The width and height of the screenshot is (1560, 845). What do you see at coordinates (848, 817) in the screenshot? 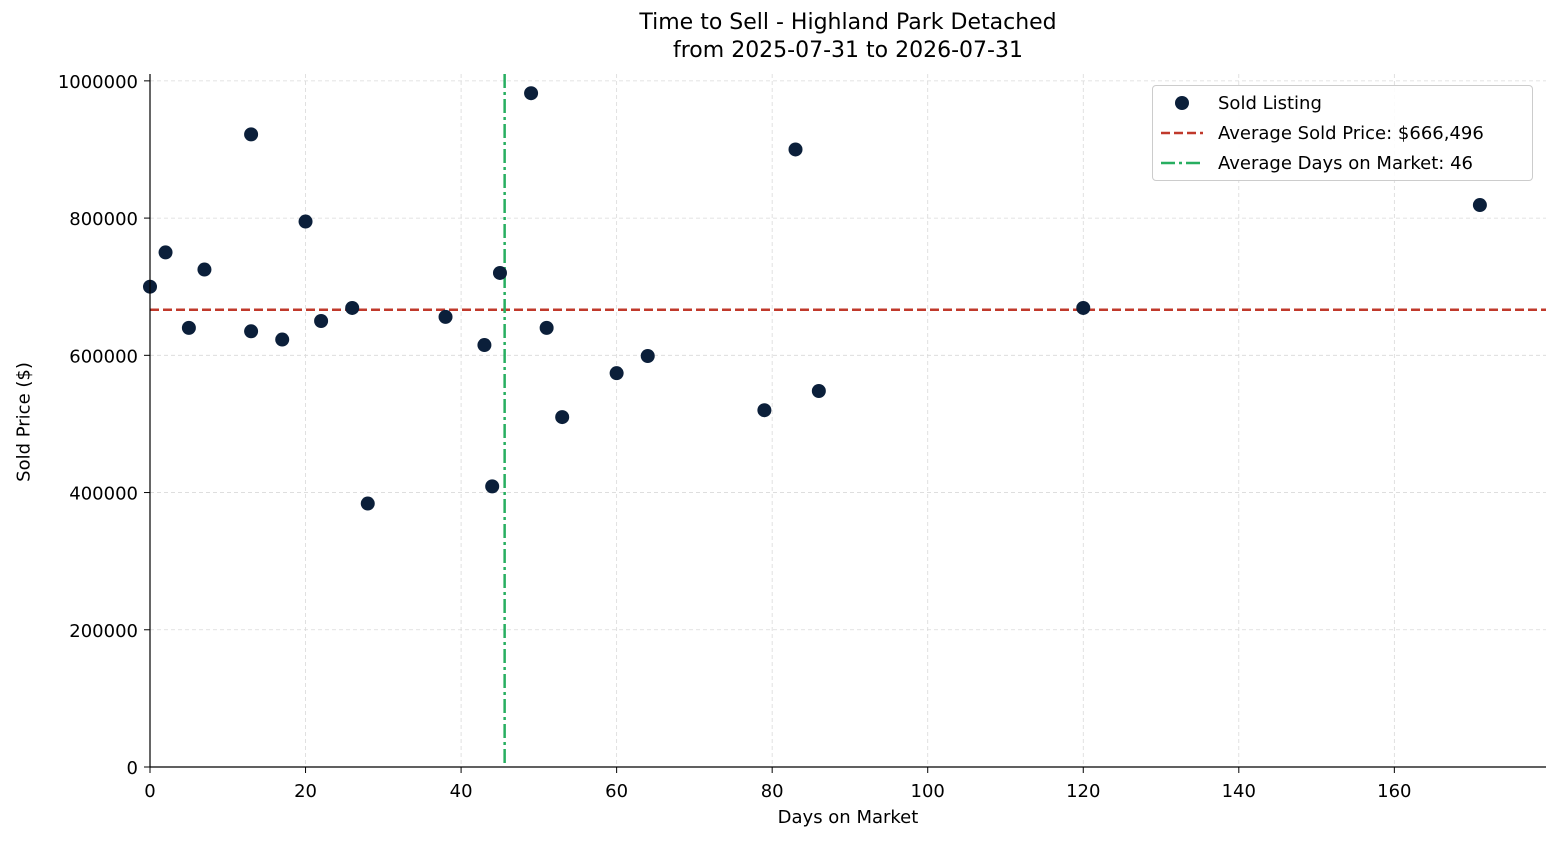
I see `x-axis-label: Days on Market` at bounding box center [848, 817].